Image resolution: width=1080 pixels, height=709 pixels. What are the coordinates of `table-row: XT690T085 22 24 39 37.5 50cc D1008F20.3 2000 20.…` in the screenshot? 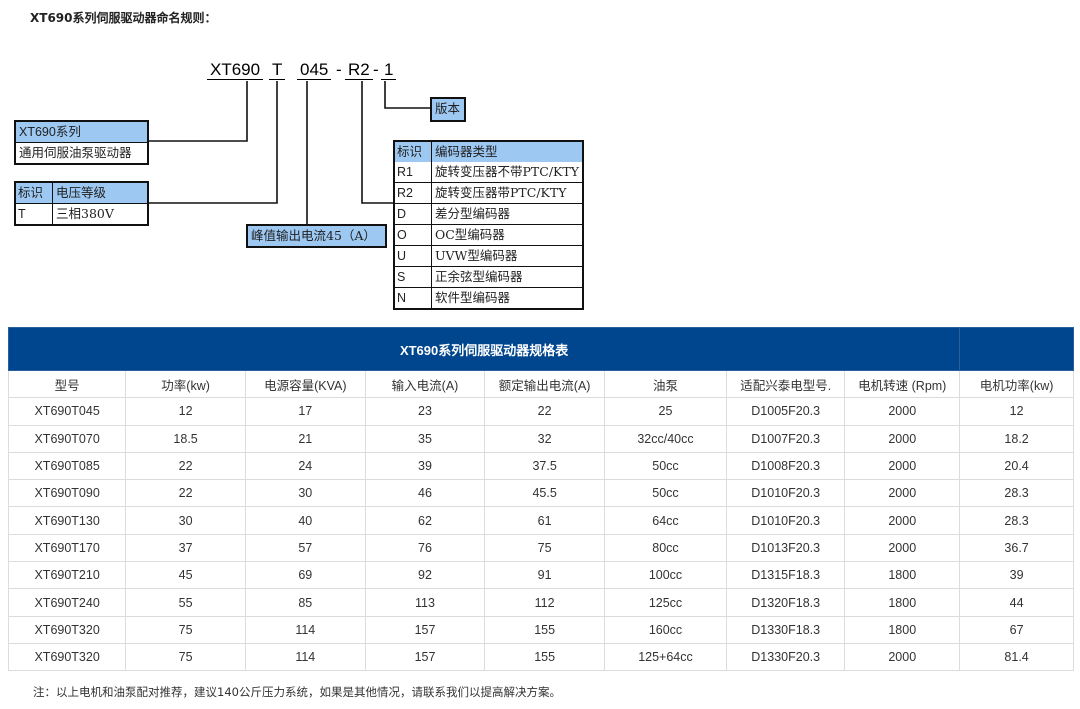 It's located at (540, 466).